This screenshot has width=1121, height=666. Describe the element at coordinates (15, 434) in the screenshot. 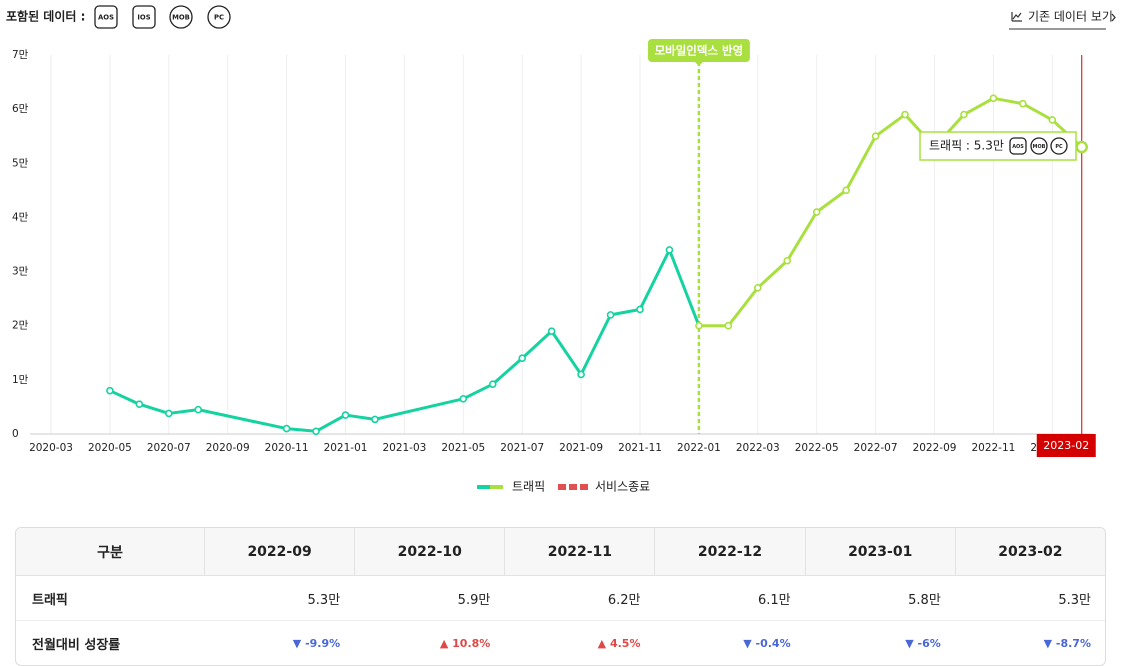

I see `y-tick-label: 0` at that location.